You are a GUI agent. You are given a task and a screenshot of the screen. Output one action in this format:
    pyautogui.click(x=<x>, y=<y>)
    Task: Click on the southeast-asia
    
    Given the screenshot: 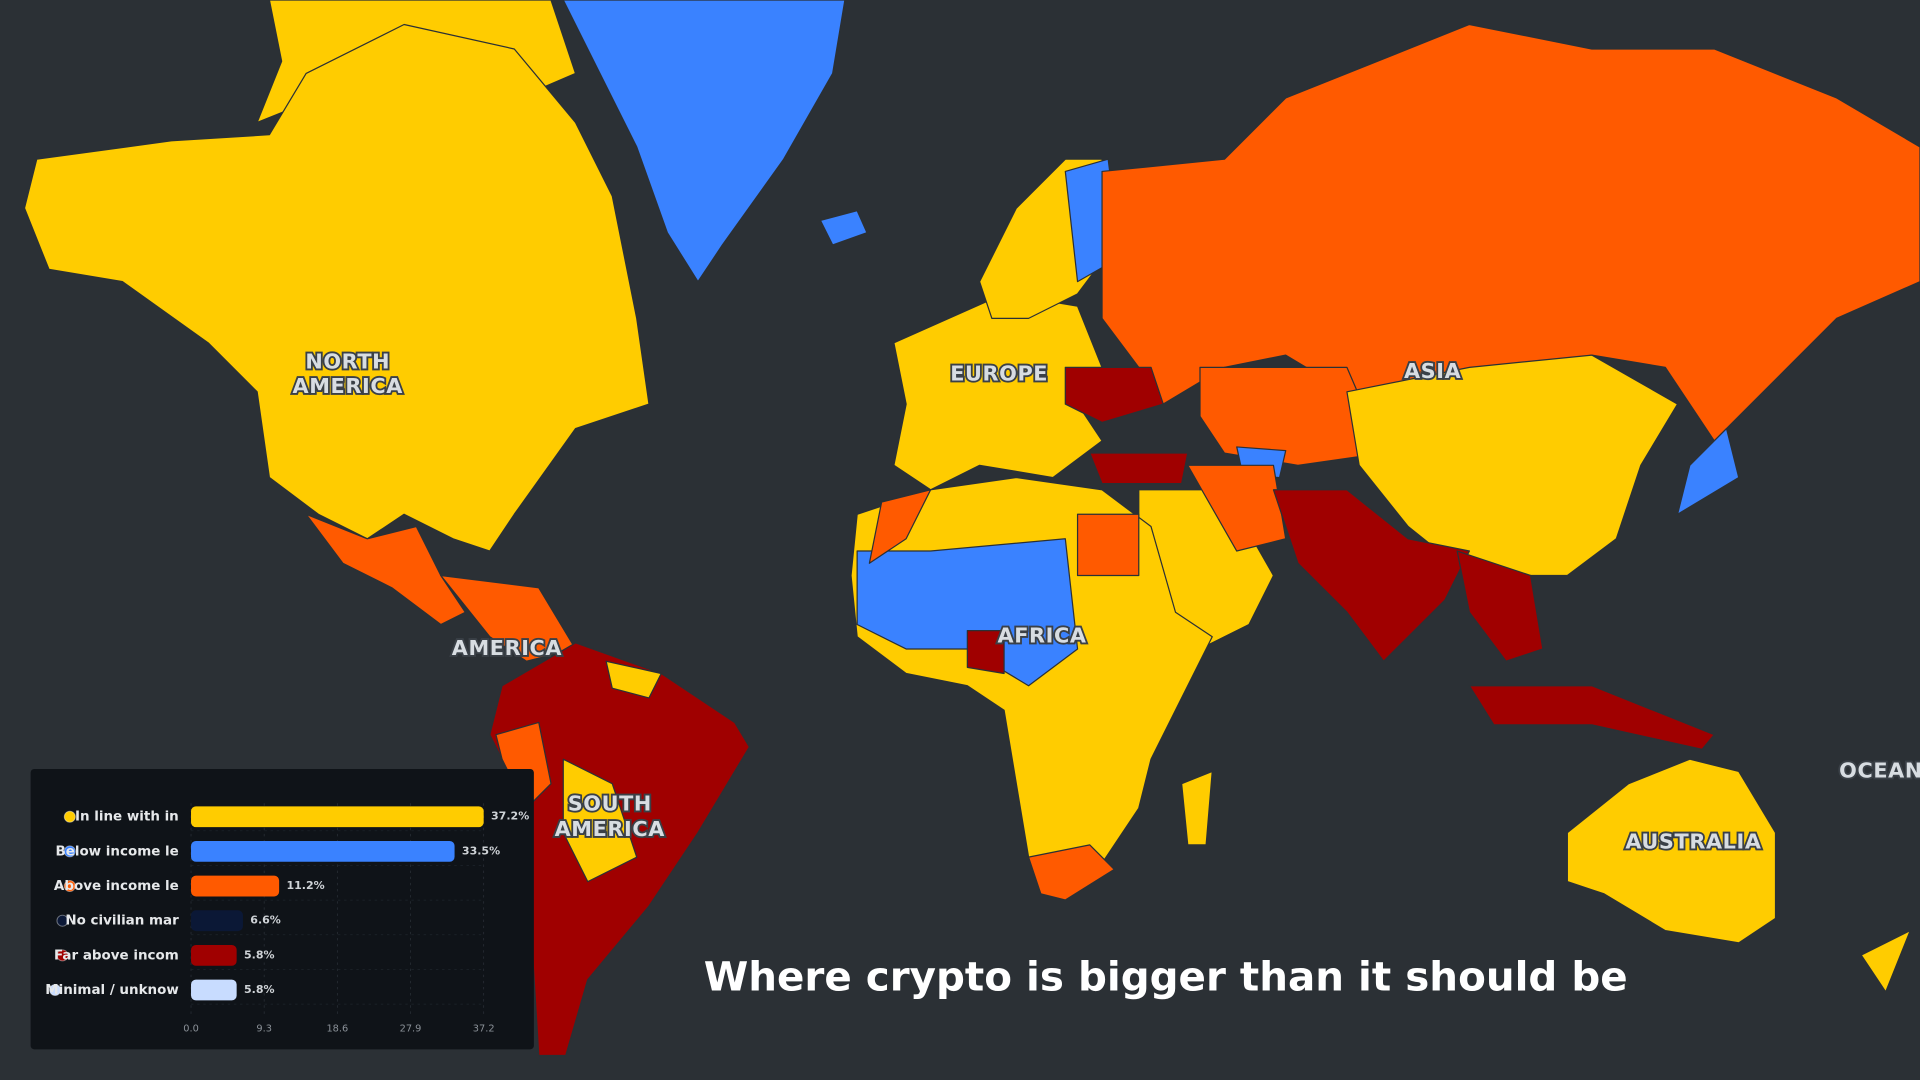 What is the action you would take?
    pyautogui.click(x=1500, y=606)
    